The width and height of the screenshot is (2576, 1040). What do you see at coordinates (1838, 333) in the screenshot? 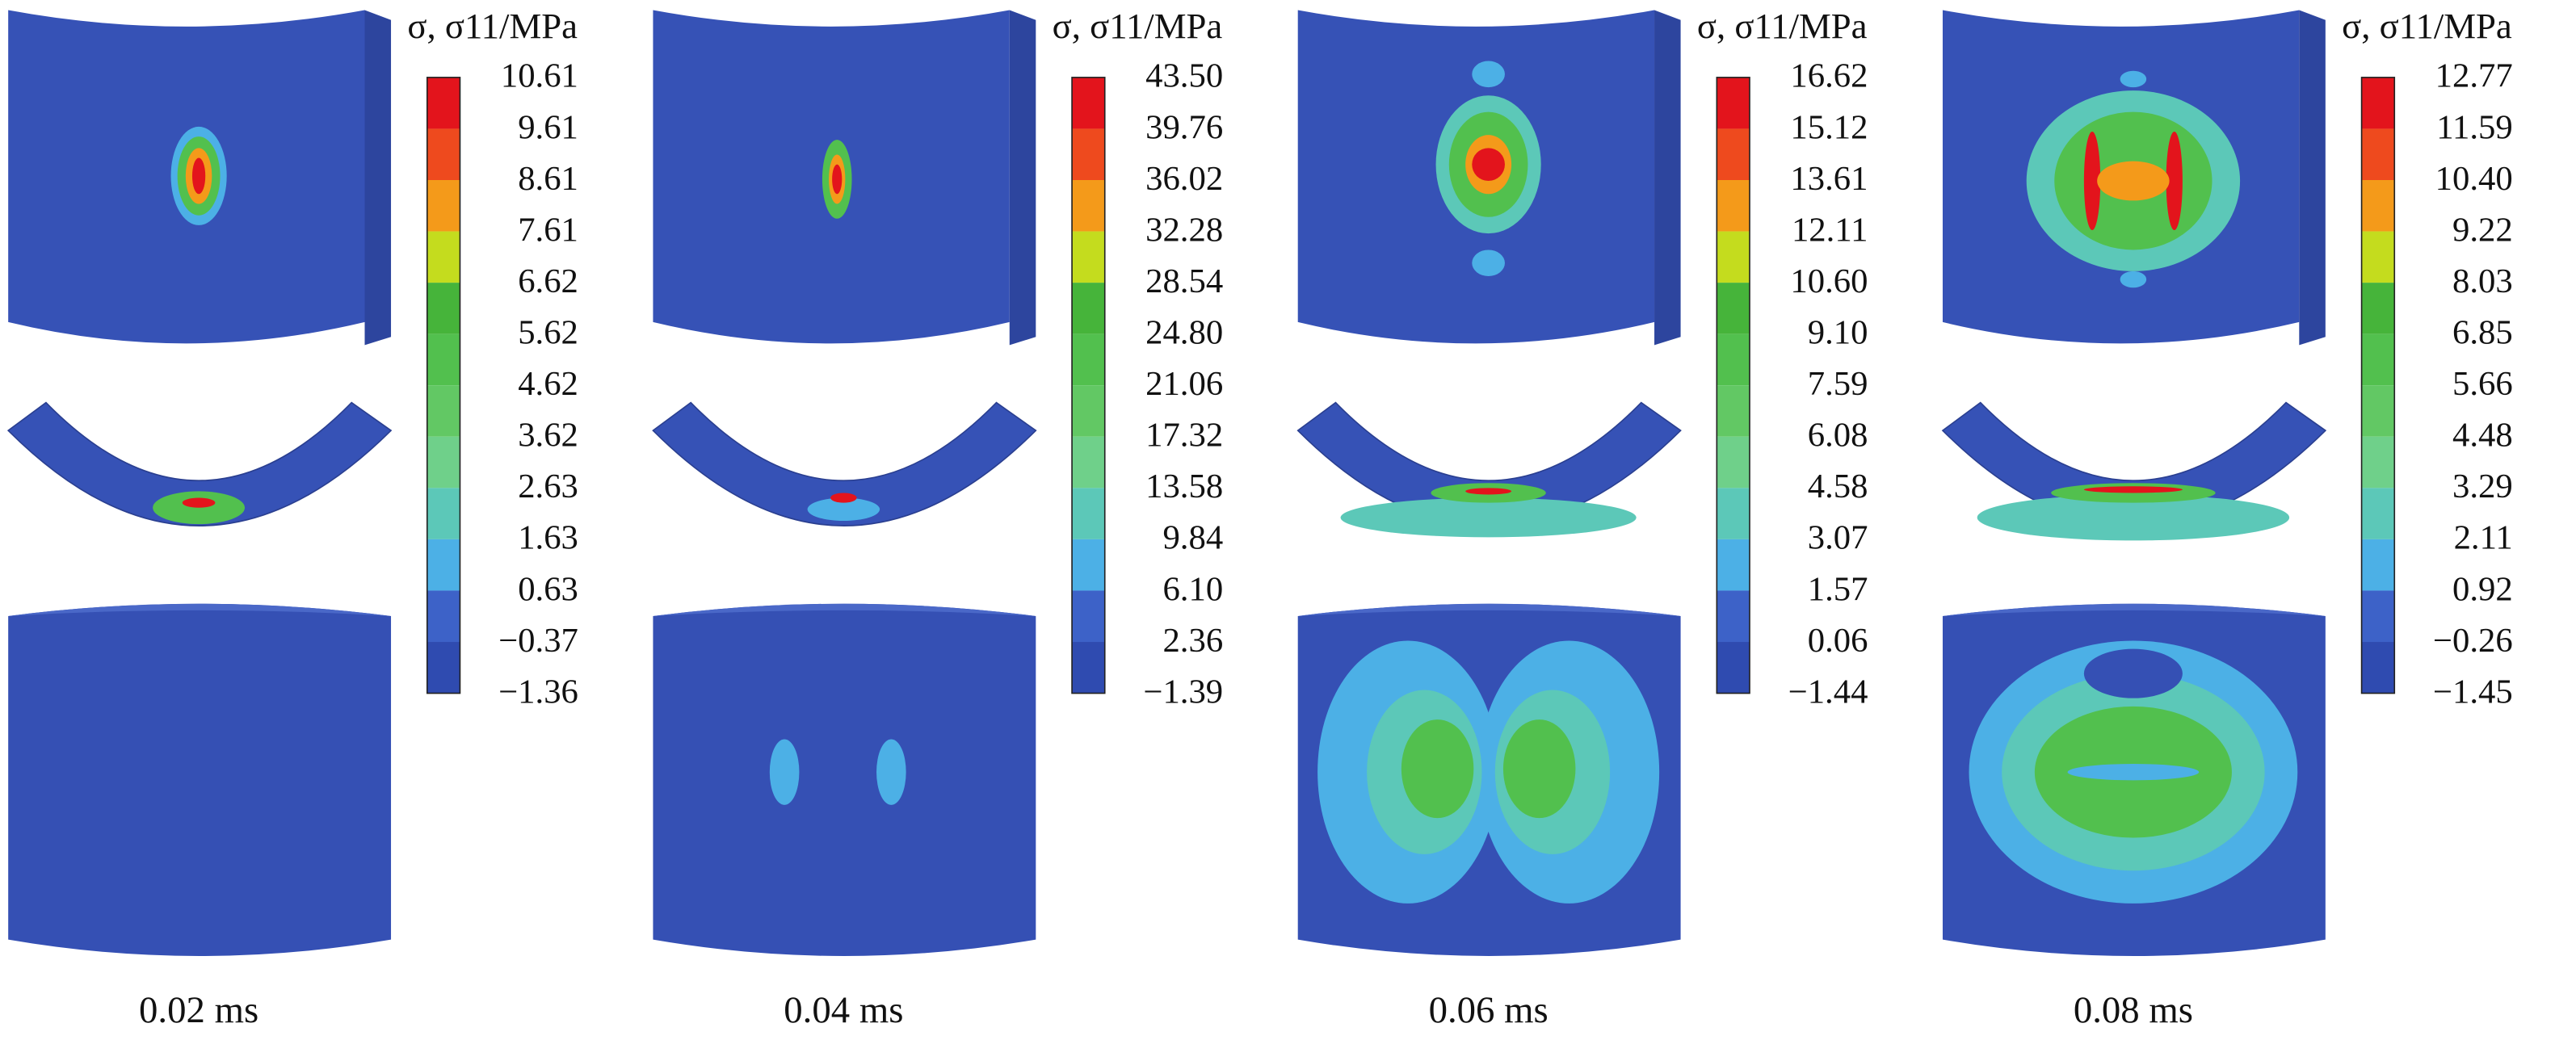
I see `legend-value: 9.10` at bounding box center [1838, 333].